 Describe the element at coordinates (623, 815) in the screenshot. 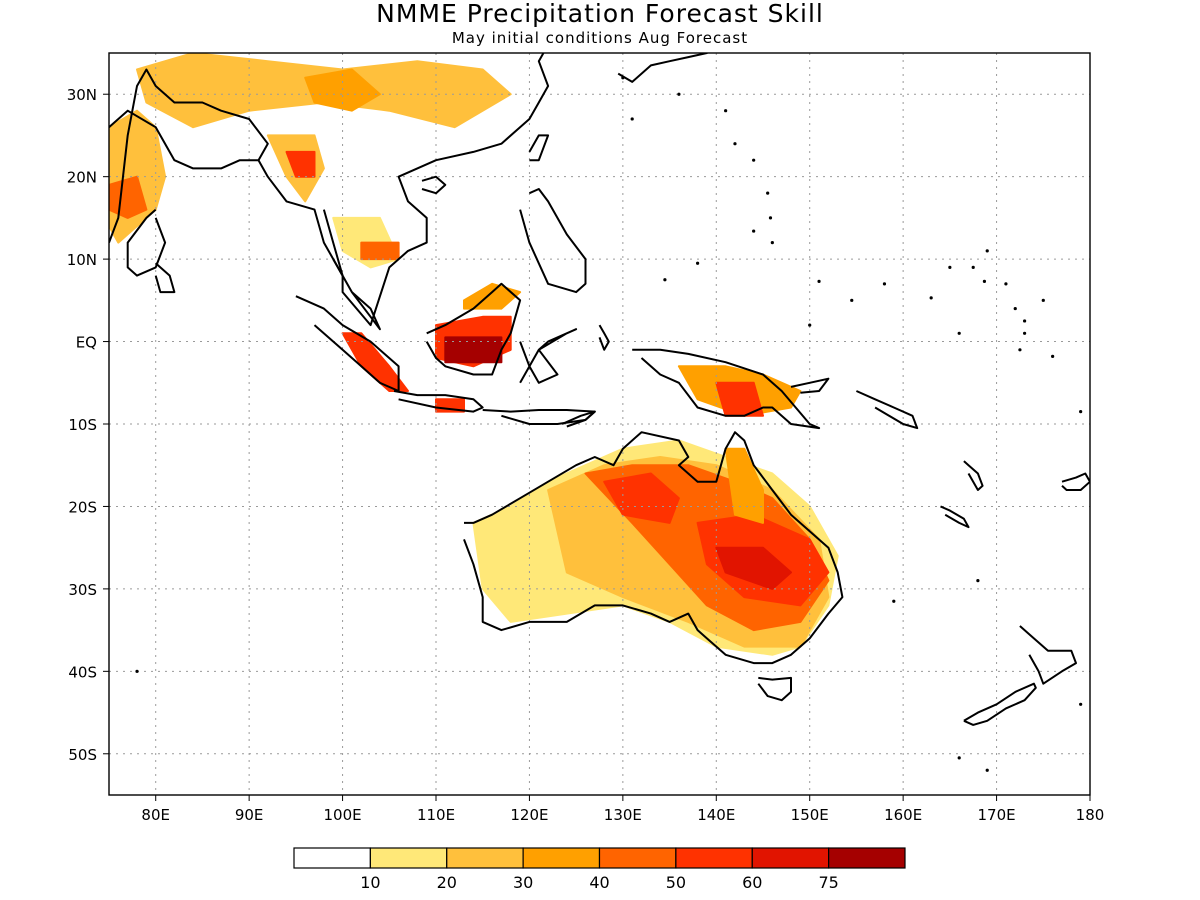

I see `lon-tick-label: 130E` at that location.